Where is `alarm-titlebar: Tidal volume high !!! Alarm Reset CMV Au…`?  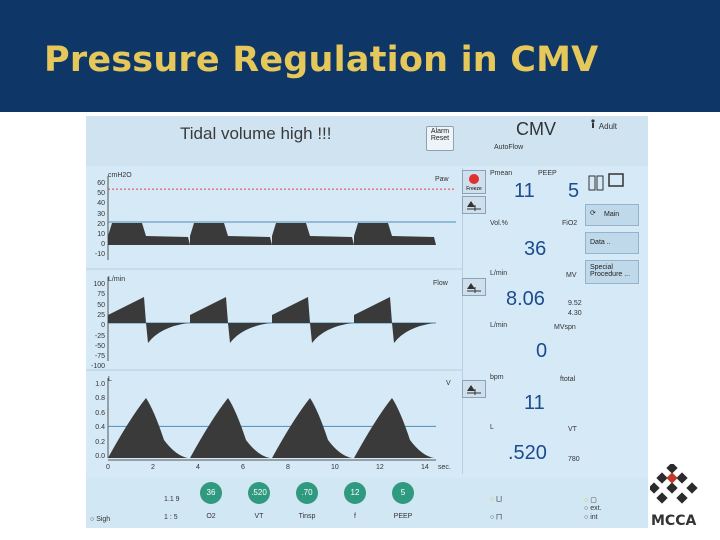 alarm-titlebar: Tidal volume high !!! Alarm Reset CMV Au… is located at coordinates (367, 141).